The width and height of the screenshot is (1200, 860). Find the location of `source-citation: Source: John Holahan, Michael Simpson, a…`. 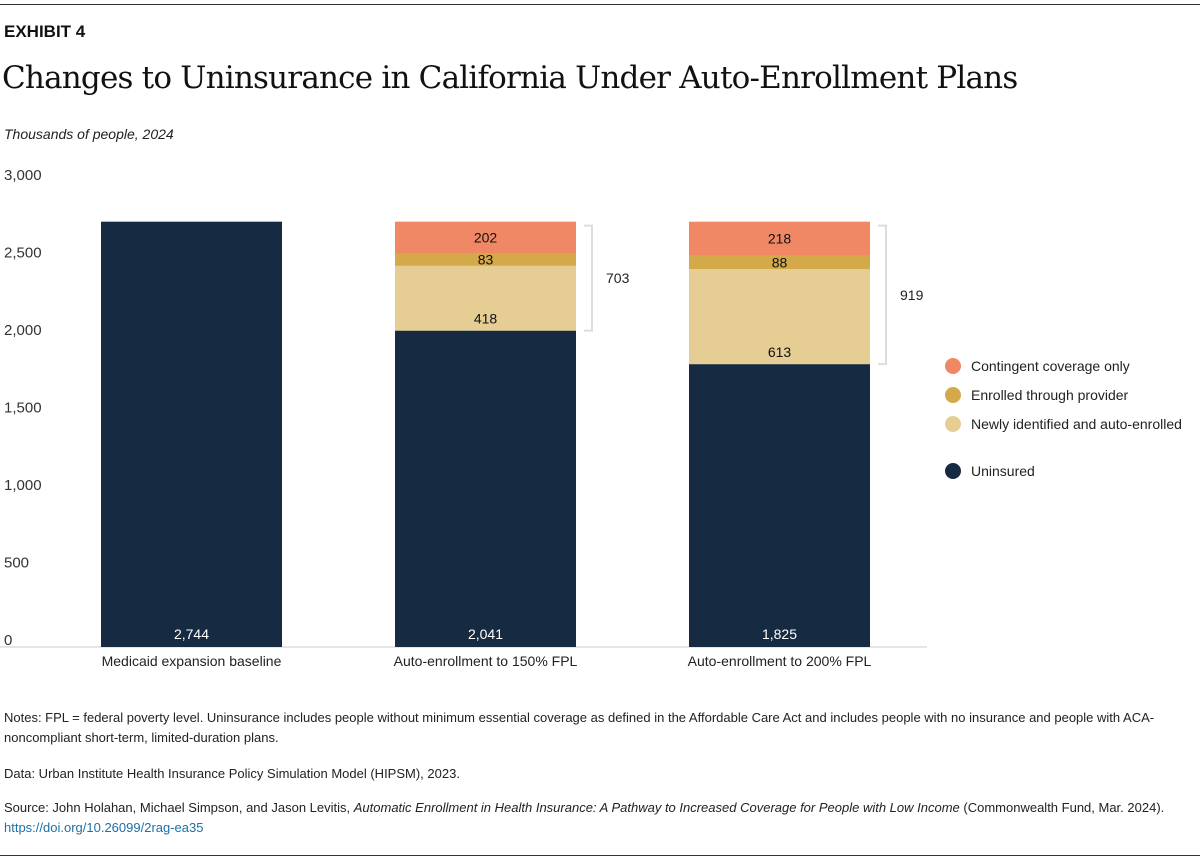

source-citation: Source: John Holahan, Michael Simpson, a… is located at coordinates (599, 818).